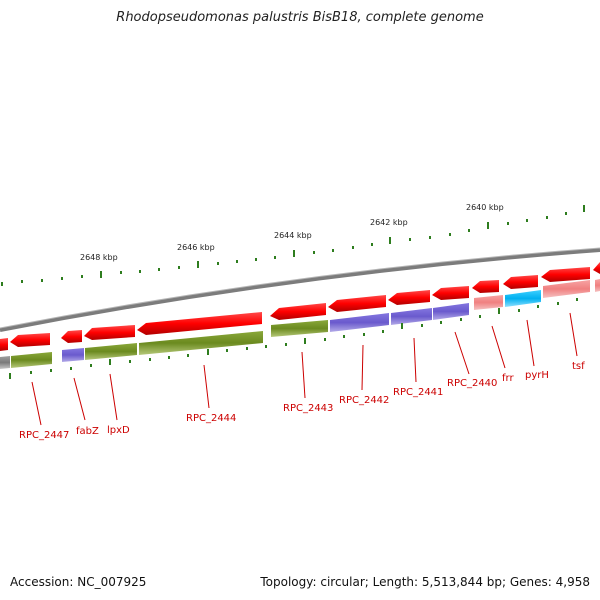  What do you see at coordinates (99, 257) in the screenshot?
I see `scale-label: 2648 kbp` at bounding box center [99, 257].